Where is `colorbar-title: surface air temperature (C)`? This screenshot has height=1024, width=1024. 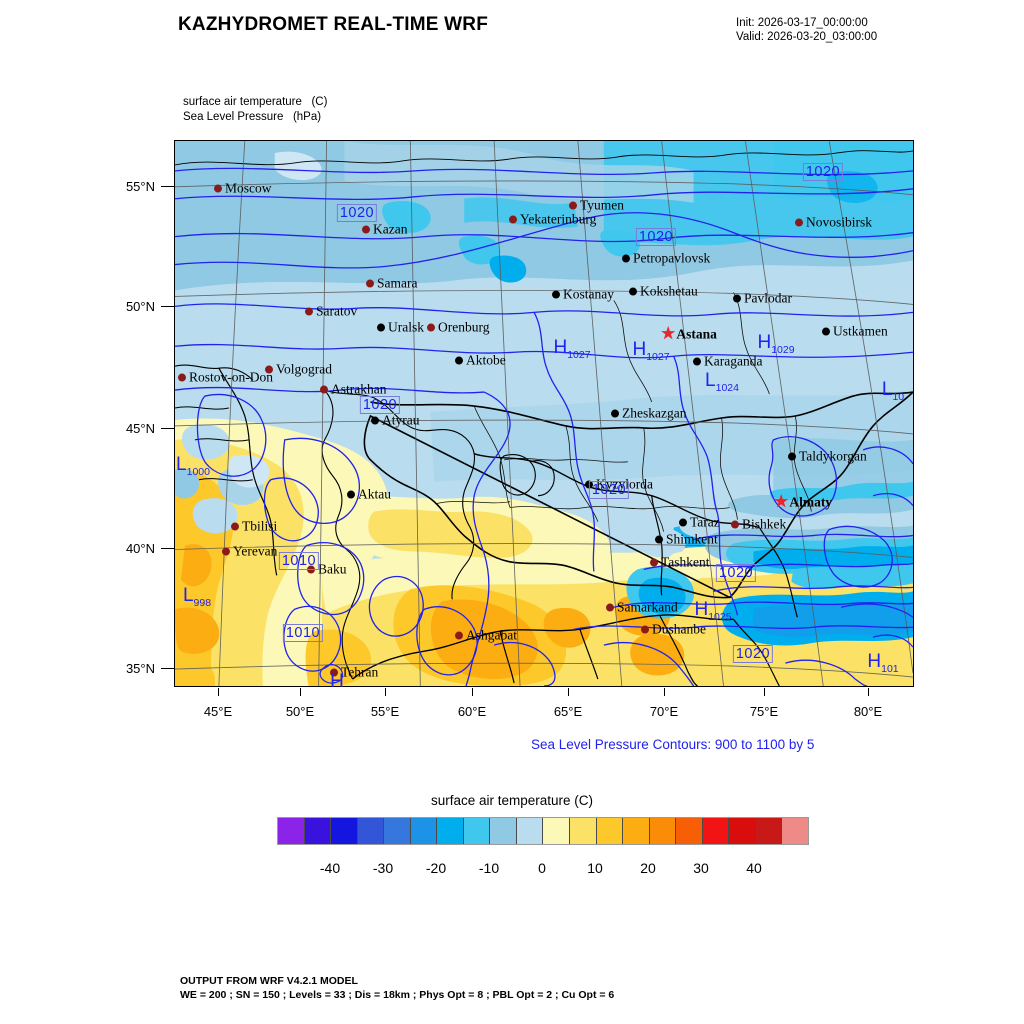
colorbar-title: surface air temperature (C) is located at coordinates (512, 800).